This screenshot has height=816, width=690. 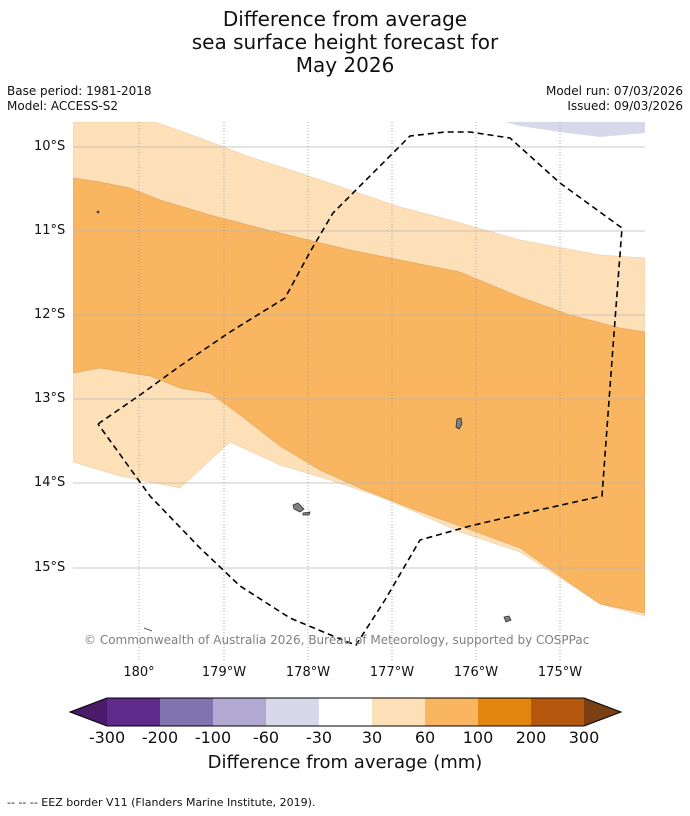 What do you see at coordinates (319, 737) in the screenshot?
I see `colorbar-tick: -30` at bounding box center [319, 737].